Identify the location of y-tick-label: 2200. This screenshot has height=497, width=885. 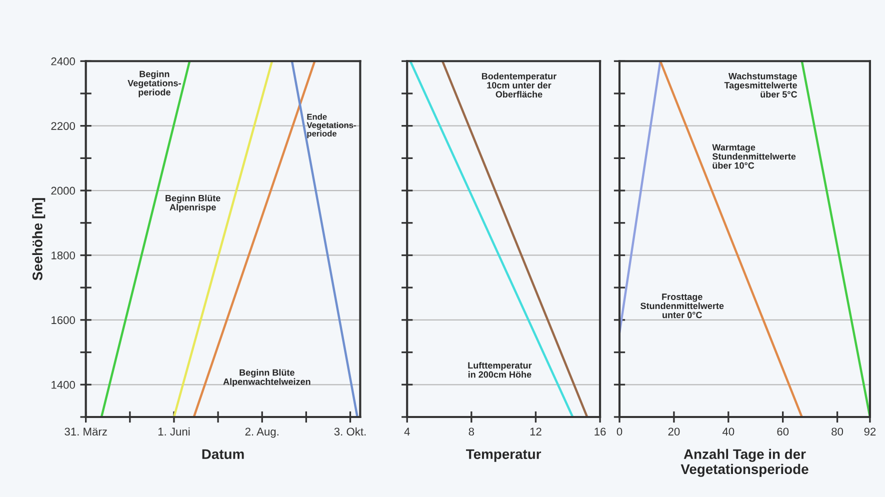
(63, 126).